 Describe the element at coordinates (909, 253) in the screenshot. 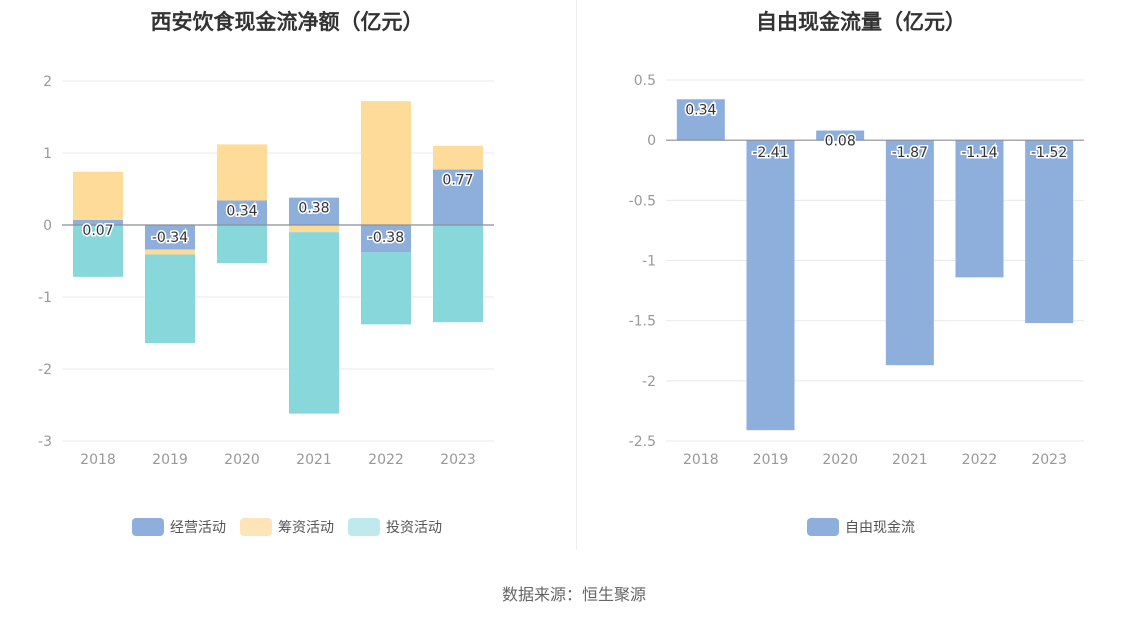

I see `bar-自由现金流-2021` at that location.